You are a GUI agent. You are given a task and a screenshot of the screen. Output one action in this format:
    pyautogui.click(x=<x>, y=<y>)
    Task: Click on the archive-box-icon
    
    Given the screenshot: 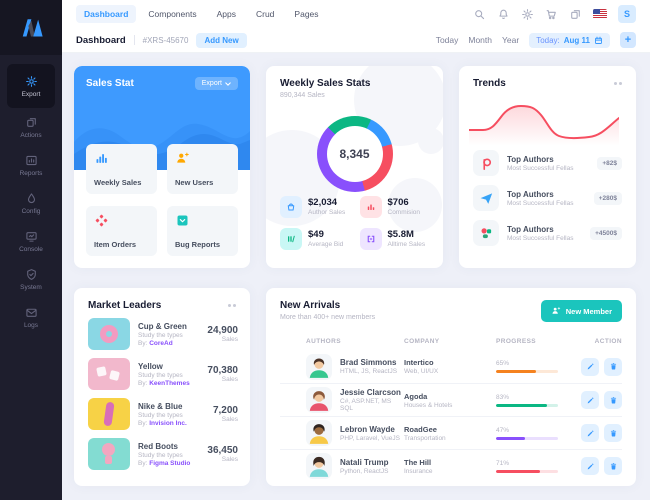 What is the action you would take?
    pyautogui.click(x=182, y=220)
    